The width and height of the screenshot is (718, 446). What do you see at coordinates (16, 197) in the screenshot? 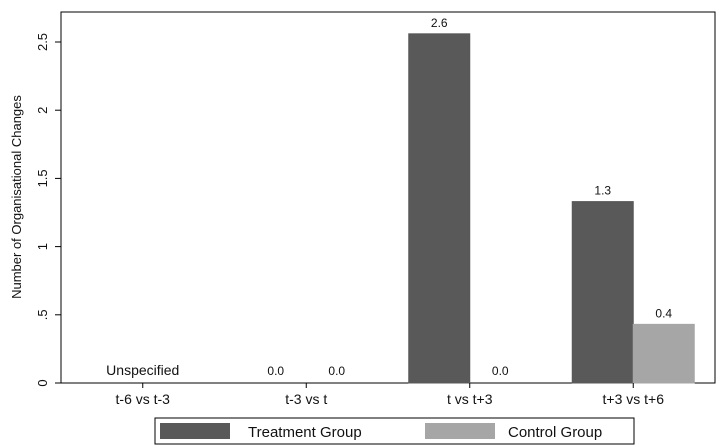
I see `y-axis-label: Number of Organisational Changes` at bounding box center [16, 197].